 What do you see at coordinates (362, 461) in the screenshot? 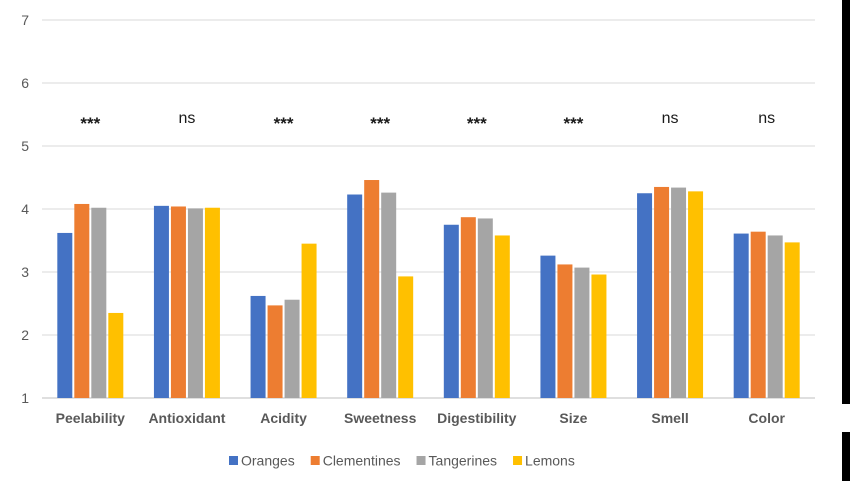
I see `legend-label: Clementines` at bounding box center [362, 461].